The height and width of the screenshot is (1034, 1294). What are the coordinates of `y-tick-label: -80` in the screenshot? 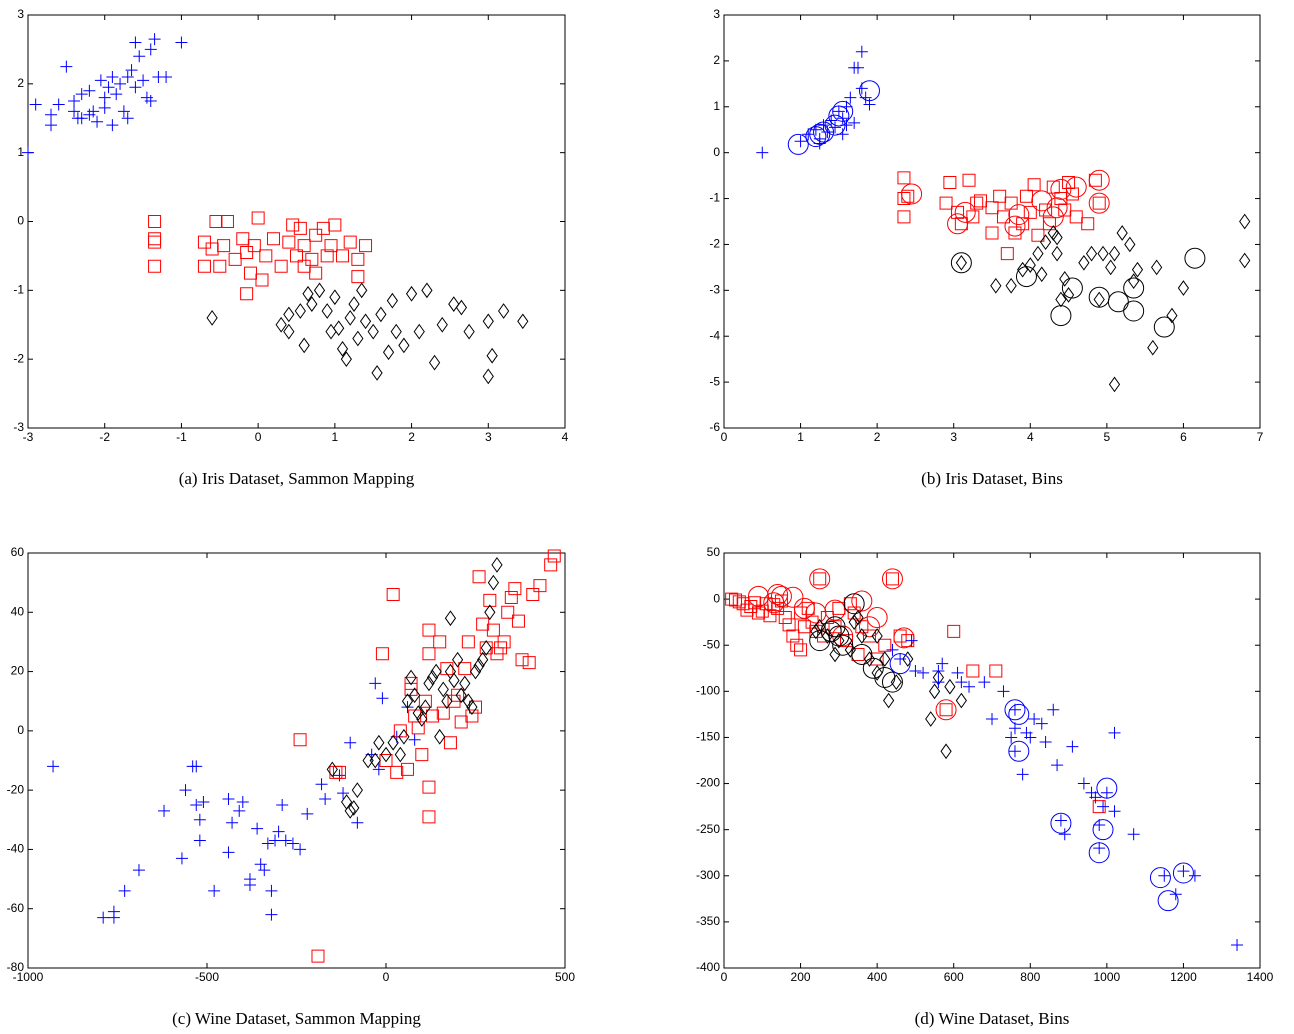 It's located at (16, 967).